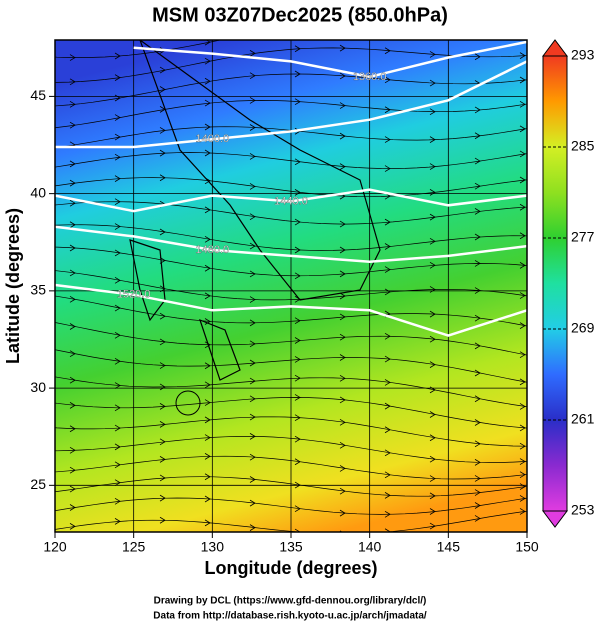 This screenshot has width=599, height=630. I want to click on contour-label: 1520.0, so click(134, 295).